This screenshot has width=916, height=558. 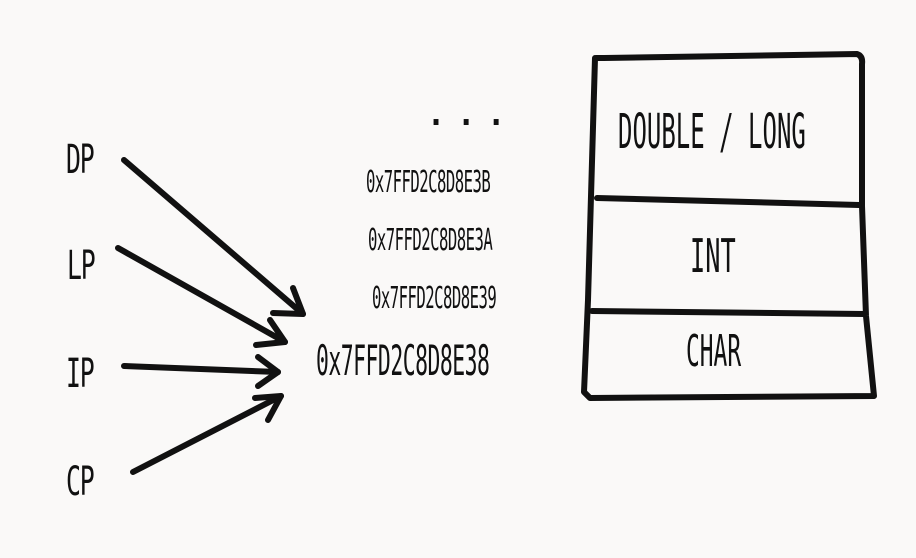 What do you see at coordinates (712, 132) in the screenshot?
I see `cell-label-double-long: DOUBLE / LONG` at bounding box center [712, 132].